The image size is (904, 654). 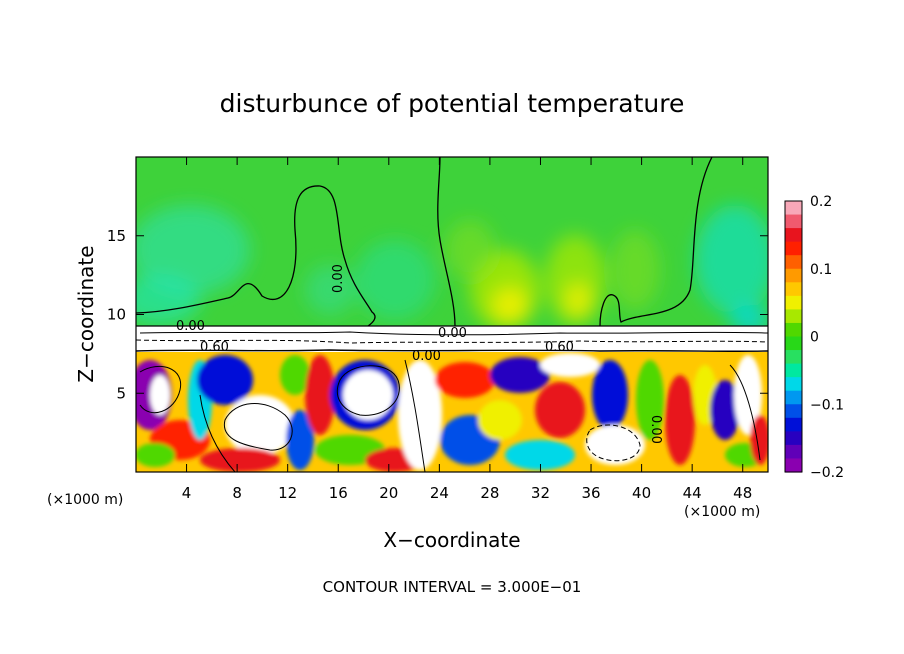 What do you see at coordinates (287, 493) in the screenshot?
I see `x-tick-label: 12` at bounding box center [287, 493].